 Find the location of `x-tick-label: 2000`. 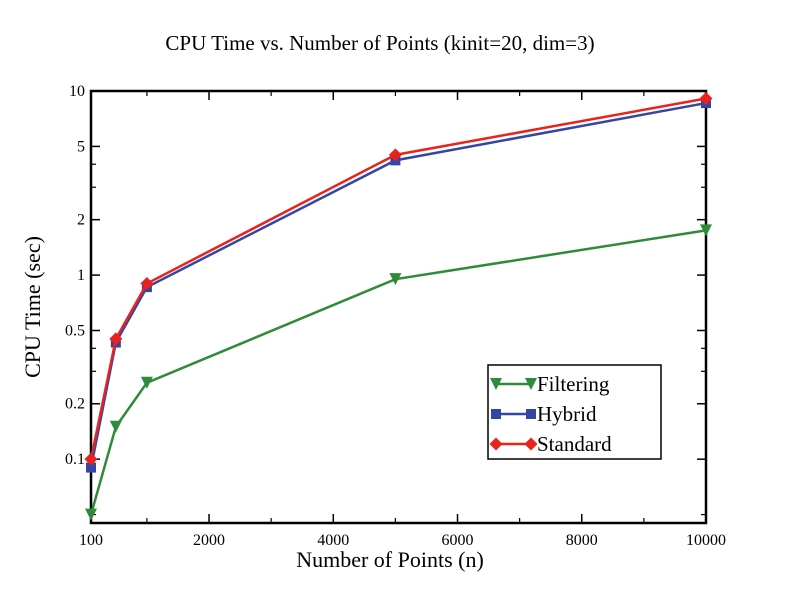

x-tick-label: 2000 is located at coordinates (209, 540).